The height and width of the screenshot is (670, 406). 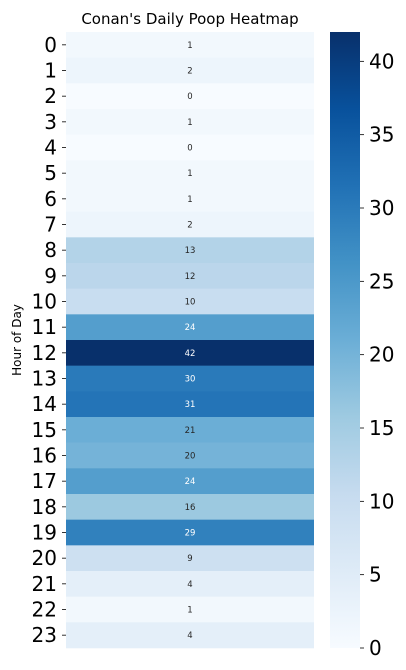 What do you see at coordinates (44, 379) in the screenshot?
I see `y-tick-label: 13` at bounding box center [44, 379].